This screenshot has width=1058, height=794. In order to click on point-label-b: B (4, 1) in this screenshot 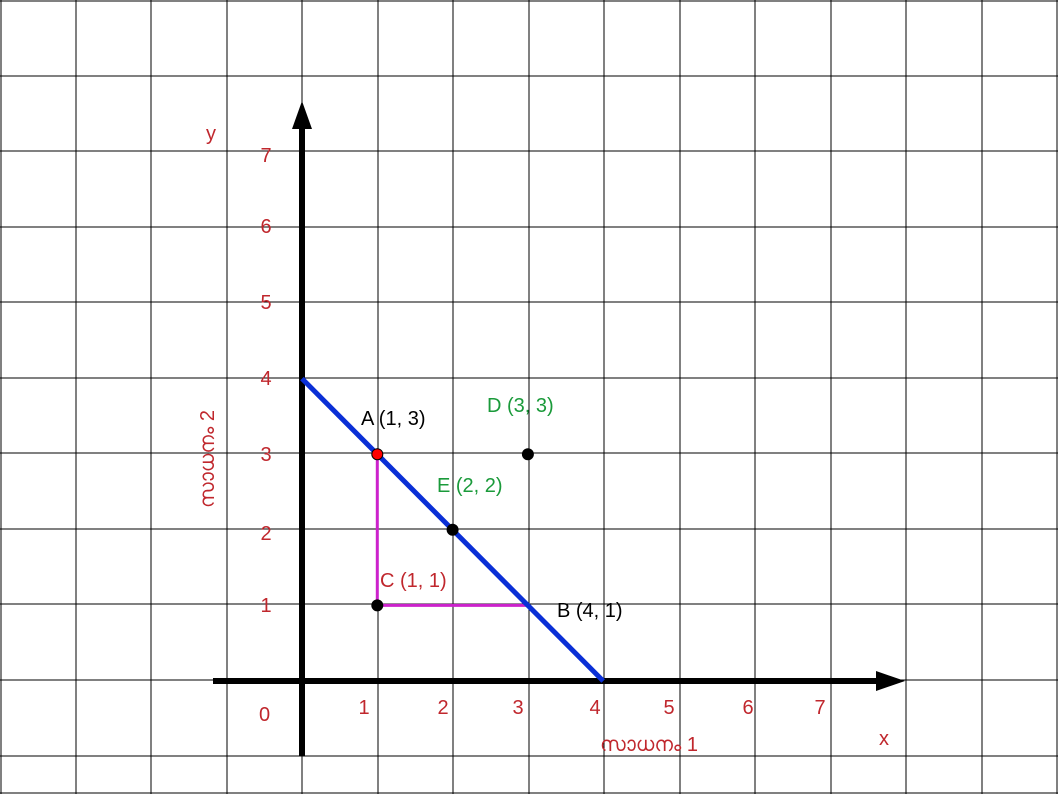, I will do `click(590, 611)`.